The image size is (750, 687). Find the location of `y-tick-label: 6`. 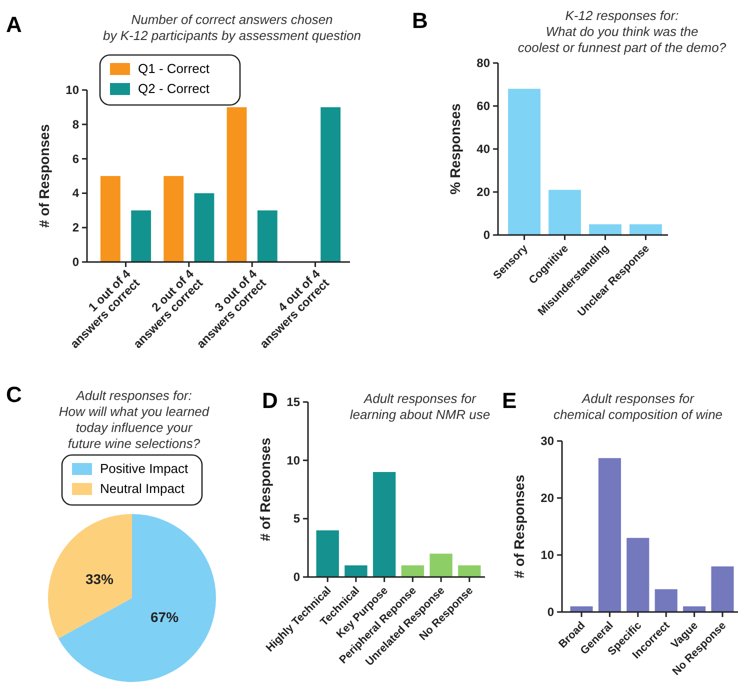

y-tick-label: 6 is located at coordinates (76, 159).